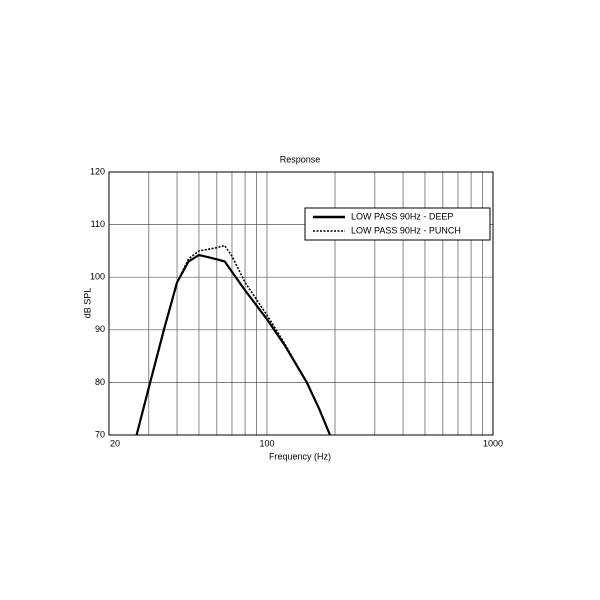 The height and width of the screenshot is (600, 600). What do you see at coordinates (87, 303) in the screenshot?
I see `y-axis-label: dB SPL` at bounding box center [87, 303].